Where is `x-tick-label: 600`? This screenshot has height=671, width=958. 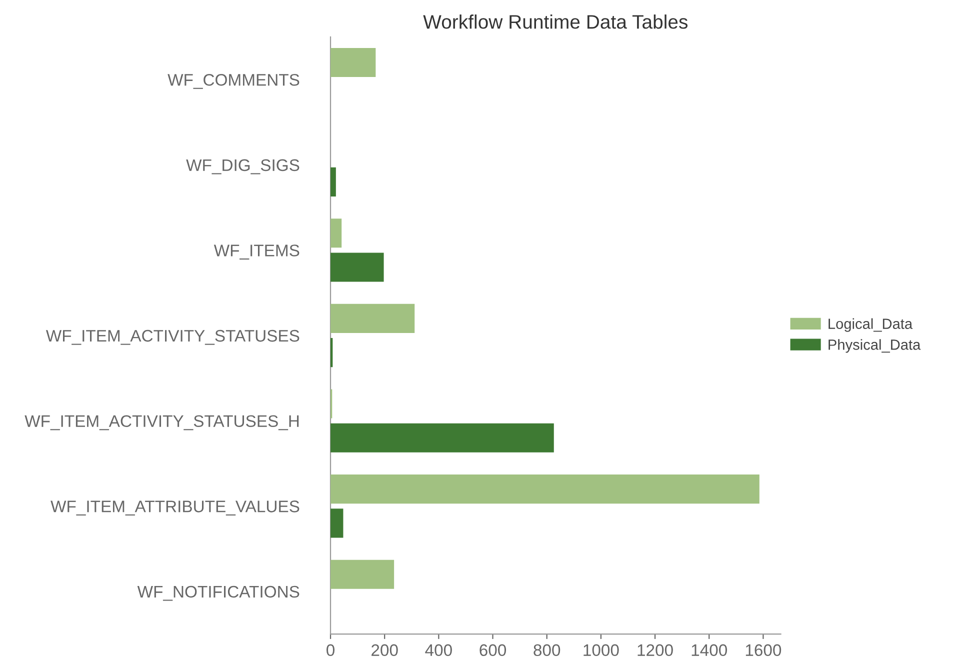
x-tick-label: 600 is located at coordinates (493, 650).